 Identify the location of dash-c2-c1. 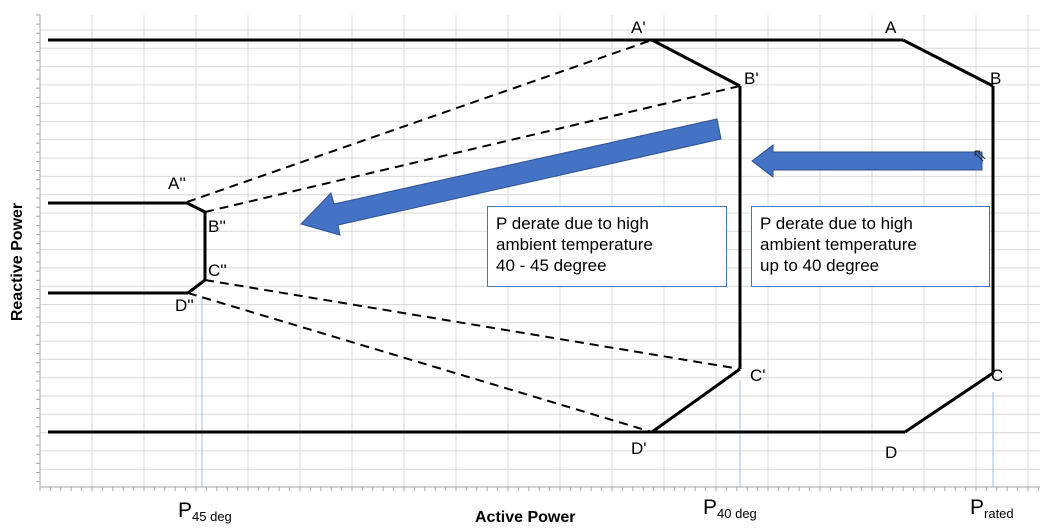
(472, 324).